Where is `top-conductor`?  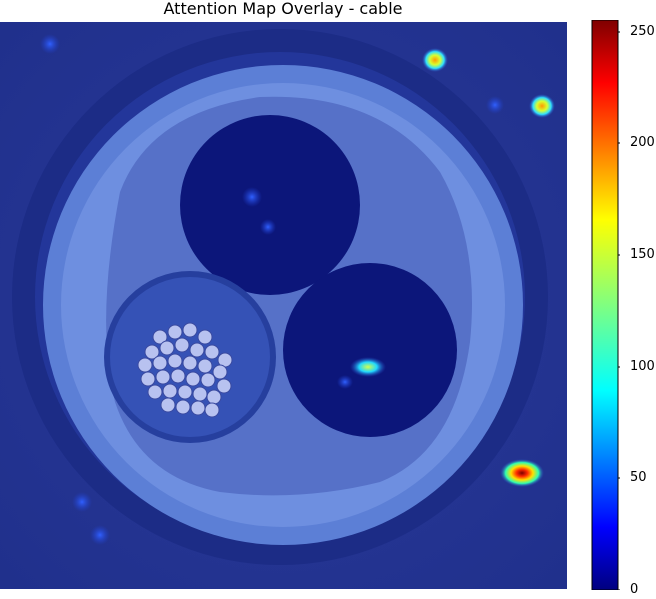 top-conductor is located at coordinates (270, 205).